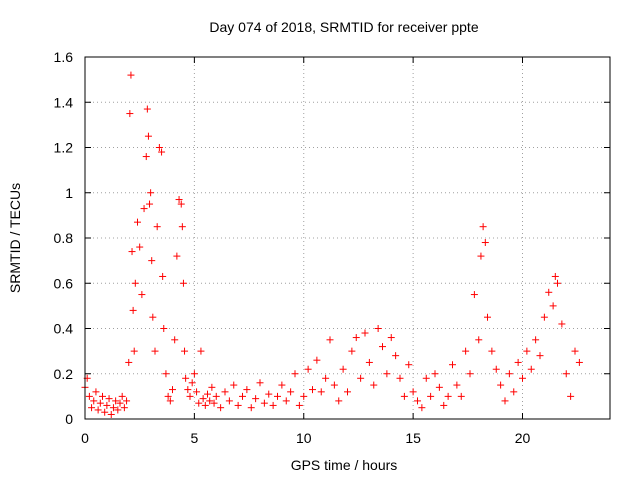  I want to click on y-axis-label: SRMTID / TECUs, so click(15, 238).